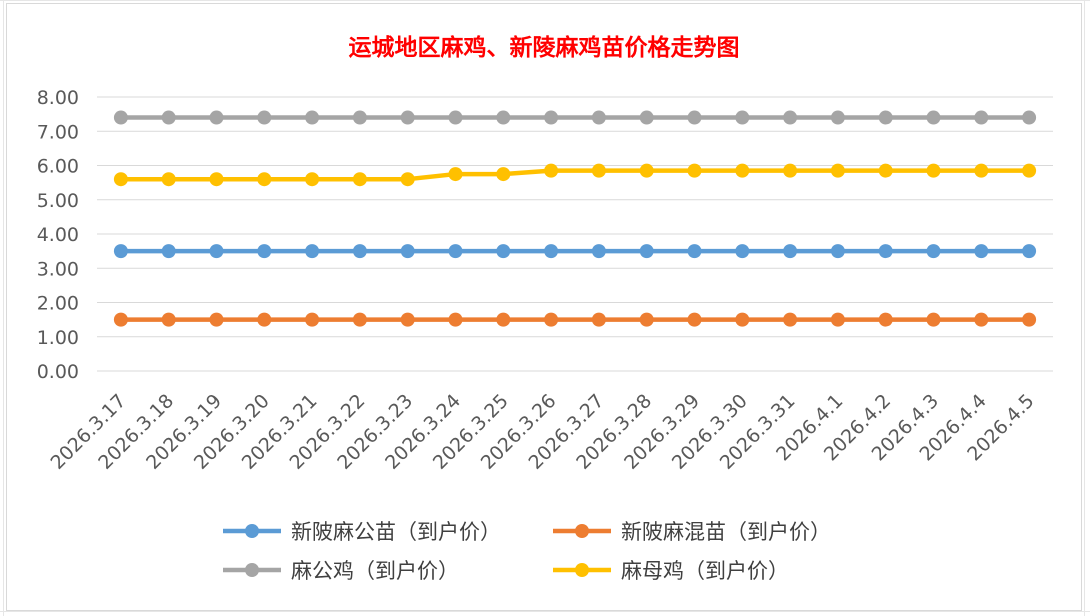  I want to click on series-line, so click(575, 175).